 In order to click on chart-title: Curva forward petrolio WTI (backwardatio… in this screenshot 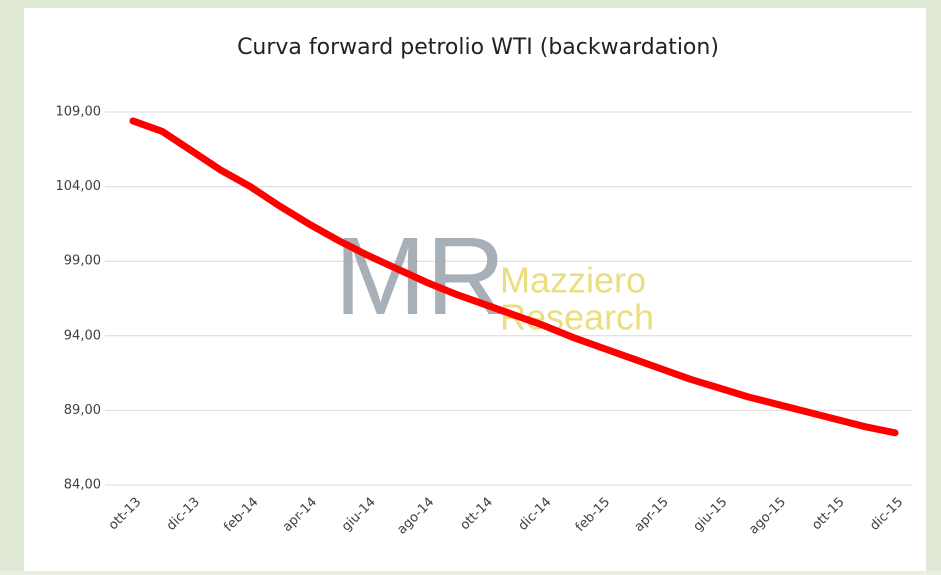, I will do `click(478, 47)`.